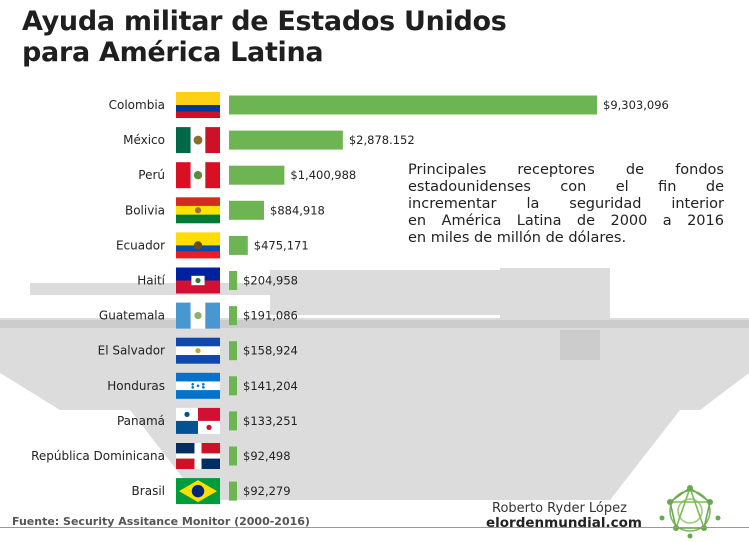  I want to click on description-line: en América Latina de 2000 a 2016, so click(566, 221).